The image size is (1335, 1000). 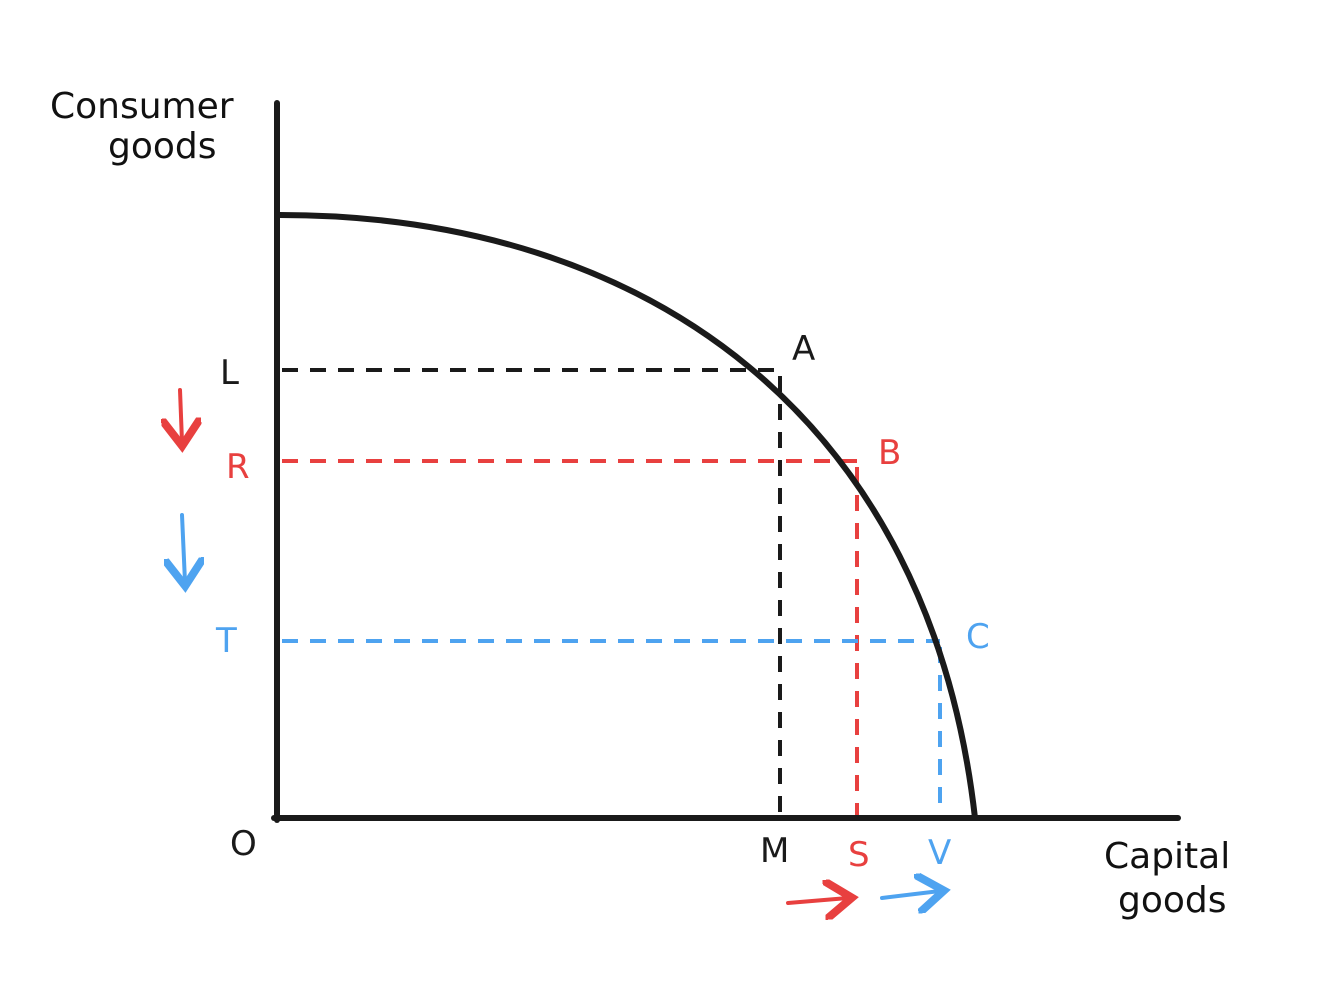 What do you see at coordinates (939, 853) in the screenshot?
I see `x-label-V: V` at bounding box center [939, 853].